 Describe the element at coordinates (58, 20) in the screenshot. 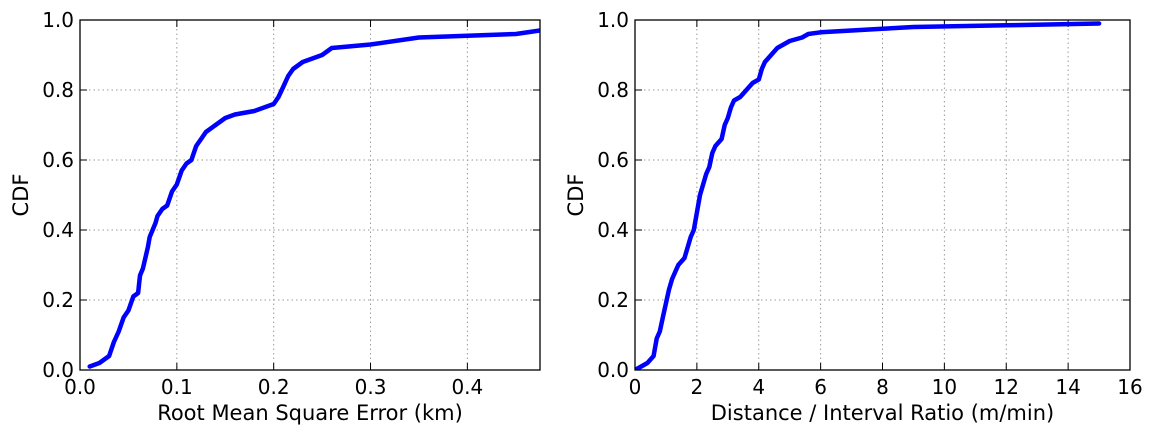

I see `y-tick-label-rmse-5: 1.0` at that location.